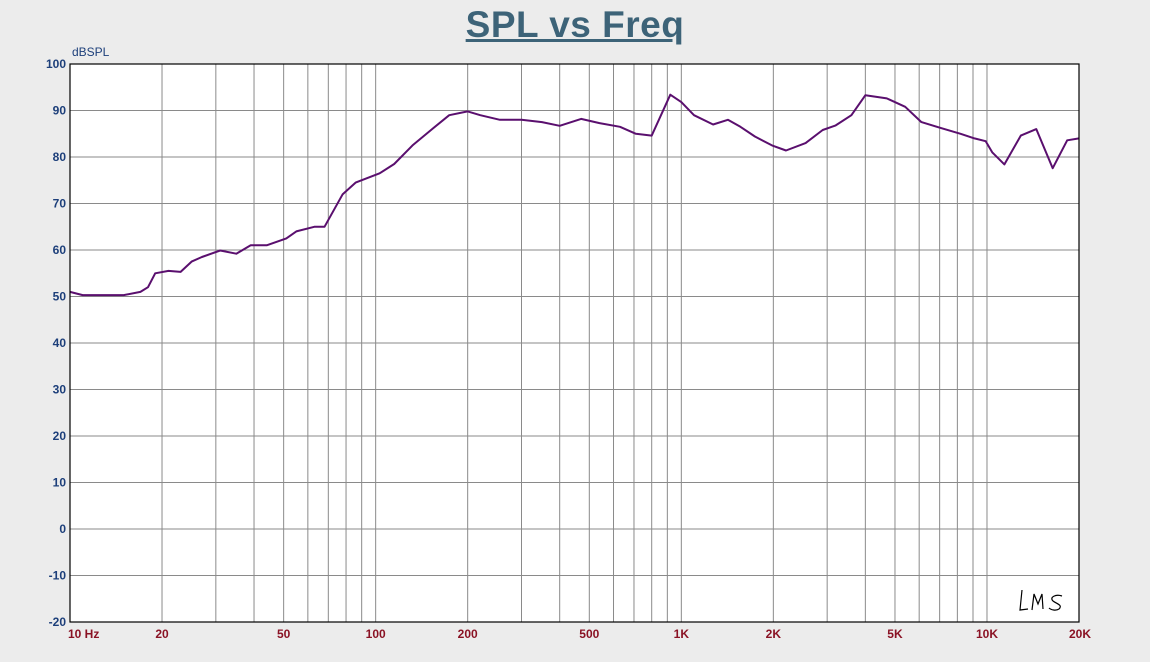  I want to click on y-tick-label: 60, so click(60, 250).